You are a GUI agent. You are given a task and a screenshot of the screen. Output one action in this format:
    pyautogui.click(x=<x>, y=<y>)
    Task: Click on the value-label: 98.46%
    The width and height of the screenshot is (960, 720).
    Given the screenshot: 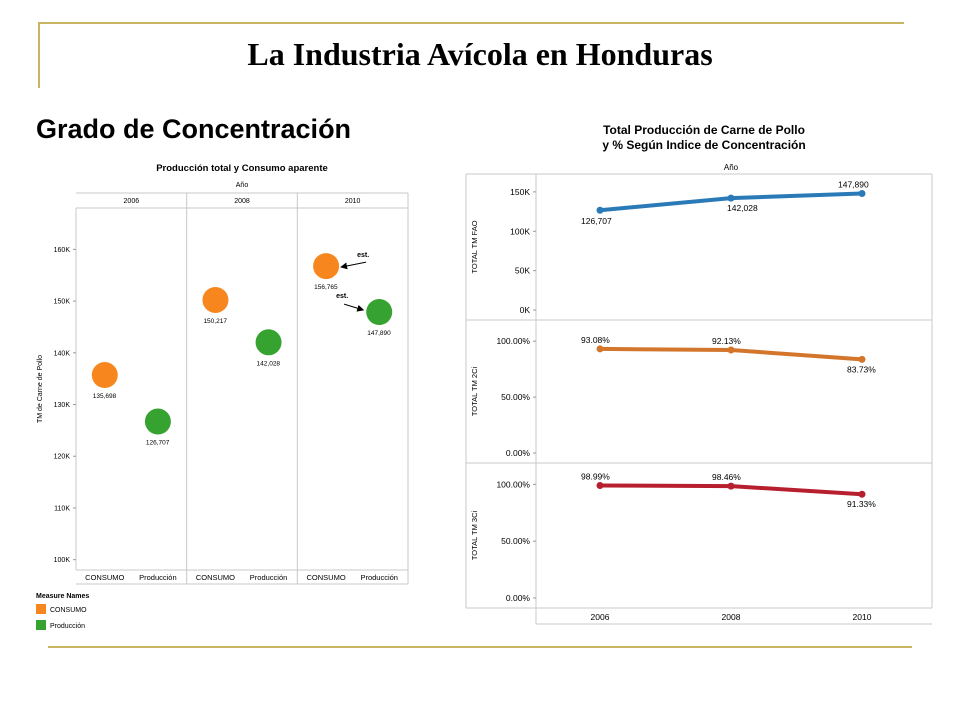 What is the action you would take?
    pyautogui.click(x=726, y=477)
    